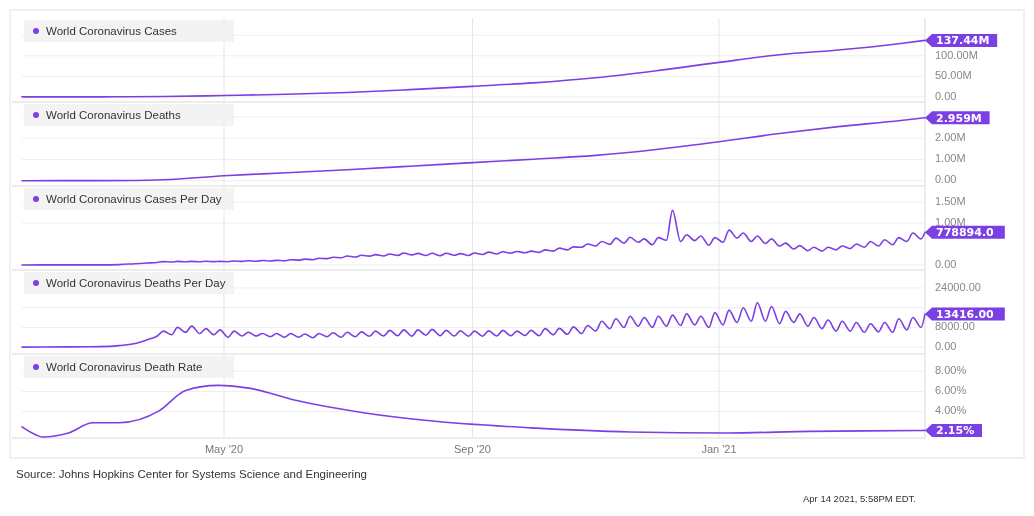  What do you see at coordinates (956, 54) in the screenshot?
I see `y-tick-label: 100.00M` at bounding box center [956, 54].